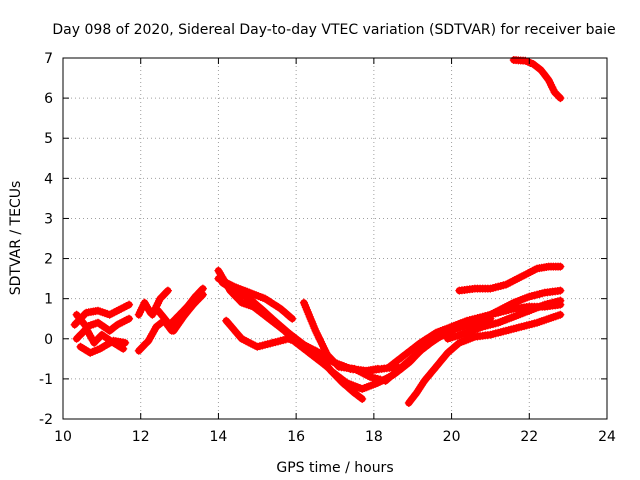  What do you see at coordinates (48, 99) in the screenshot?
I see `y-tick-label: 6` at bounding box center [48, 99].